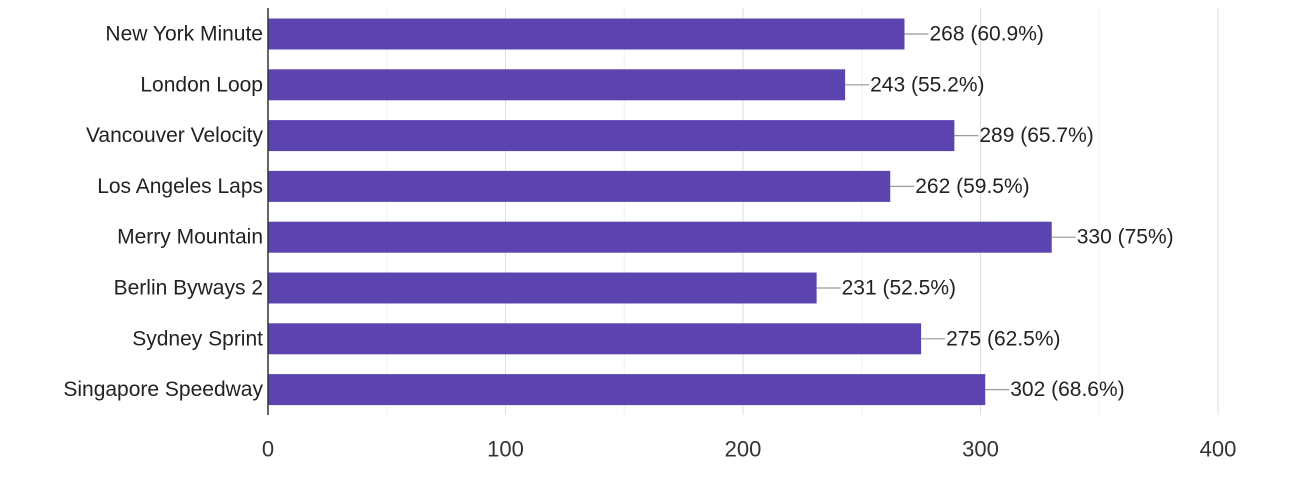 This screenshot has height=481, width=1292. What do you see at coordinates (743, 449) in the screenshot?
I see `x-tick-label: 200` at bounding box center [743, 449].